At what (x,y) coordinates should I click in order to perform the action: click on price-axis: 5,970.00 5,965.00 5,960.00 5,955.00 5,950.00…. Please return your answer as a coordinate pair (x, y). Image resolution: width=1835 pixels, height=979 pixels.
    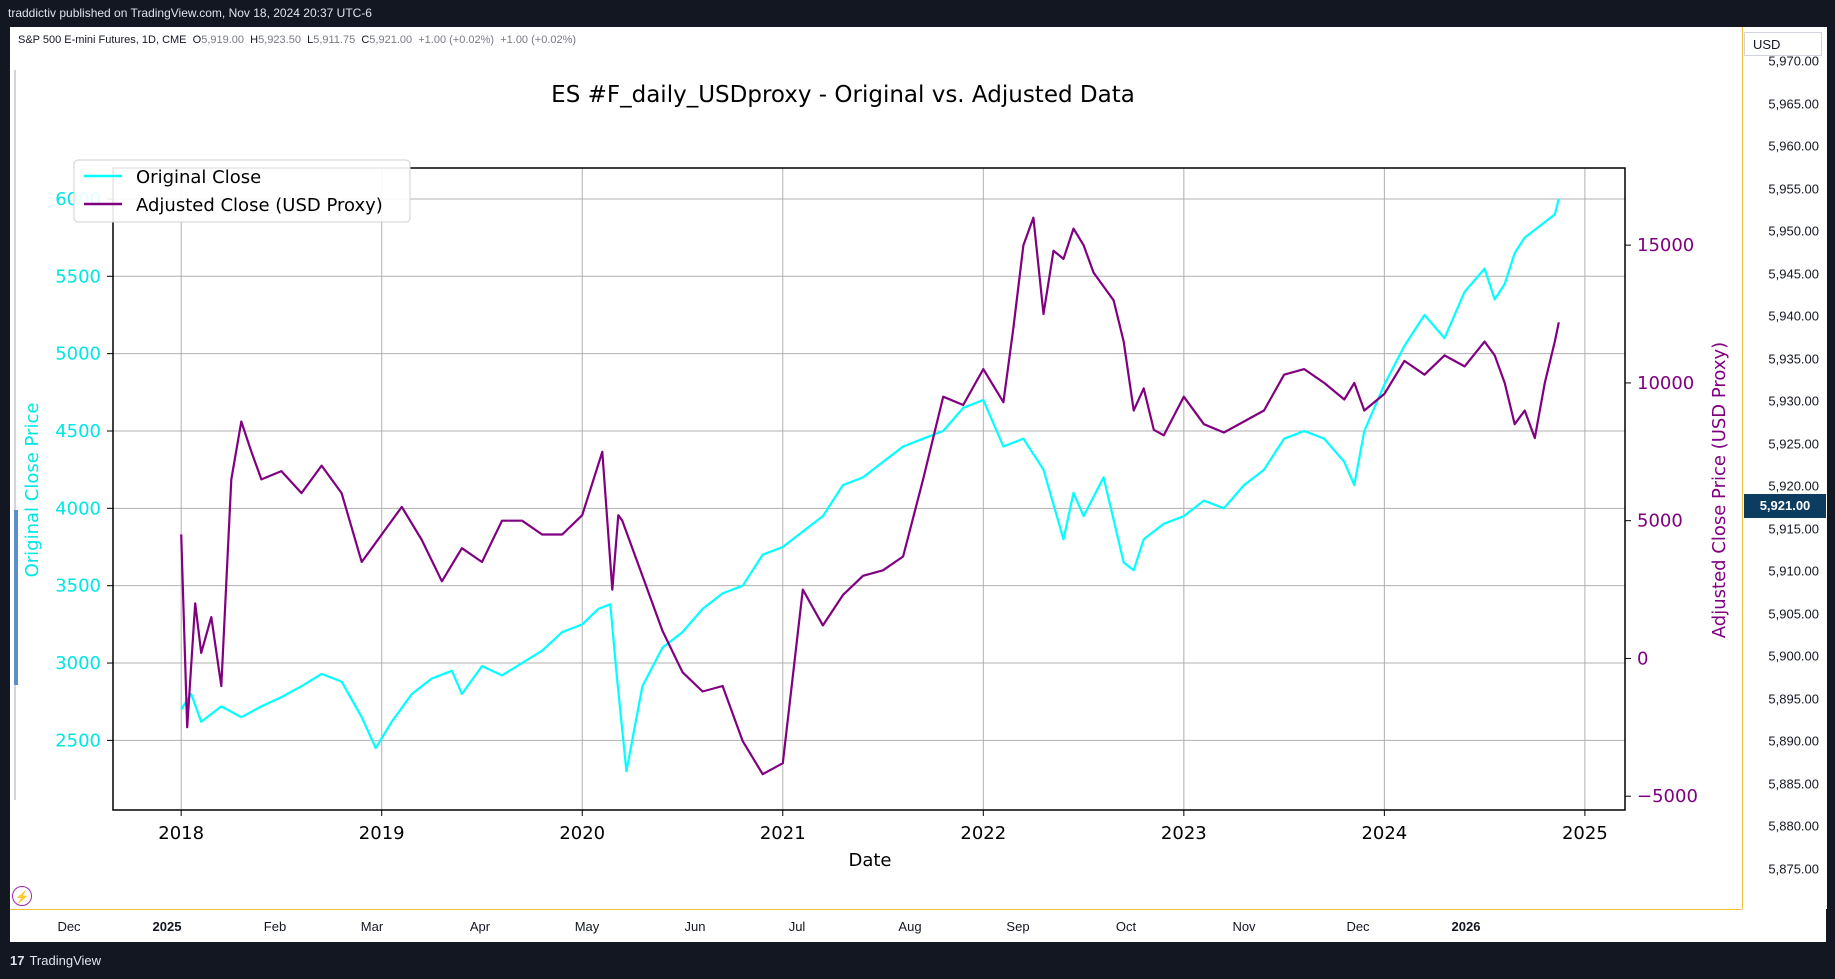
    Looking at the image, I should click on (1784, 468).